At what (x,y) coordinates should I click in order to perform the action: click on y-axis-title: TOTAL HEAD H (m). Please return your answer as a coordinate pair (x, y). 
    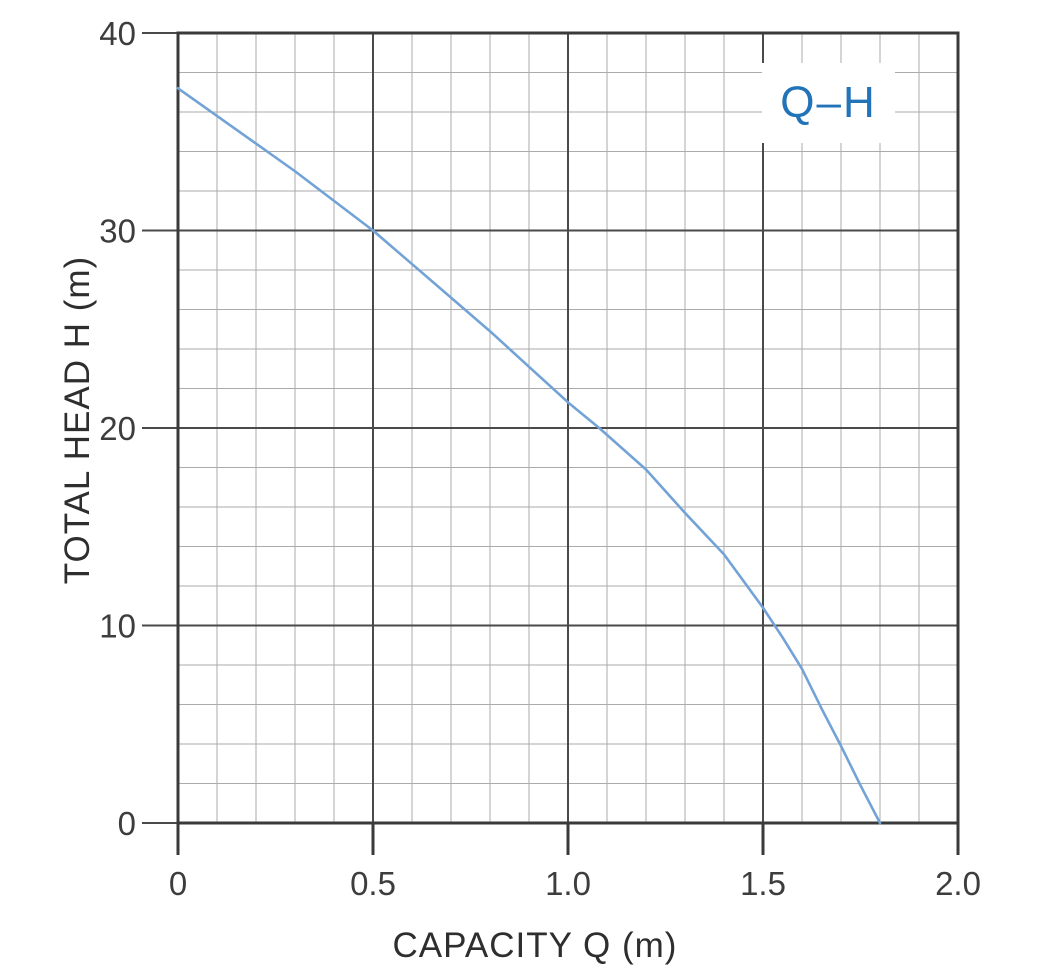
    Looking at the image, I should click on (77, 420).